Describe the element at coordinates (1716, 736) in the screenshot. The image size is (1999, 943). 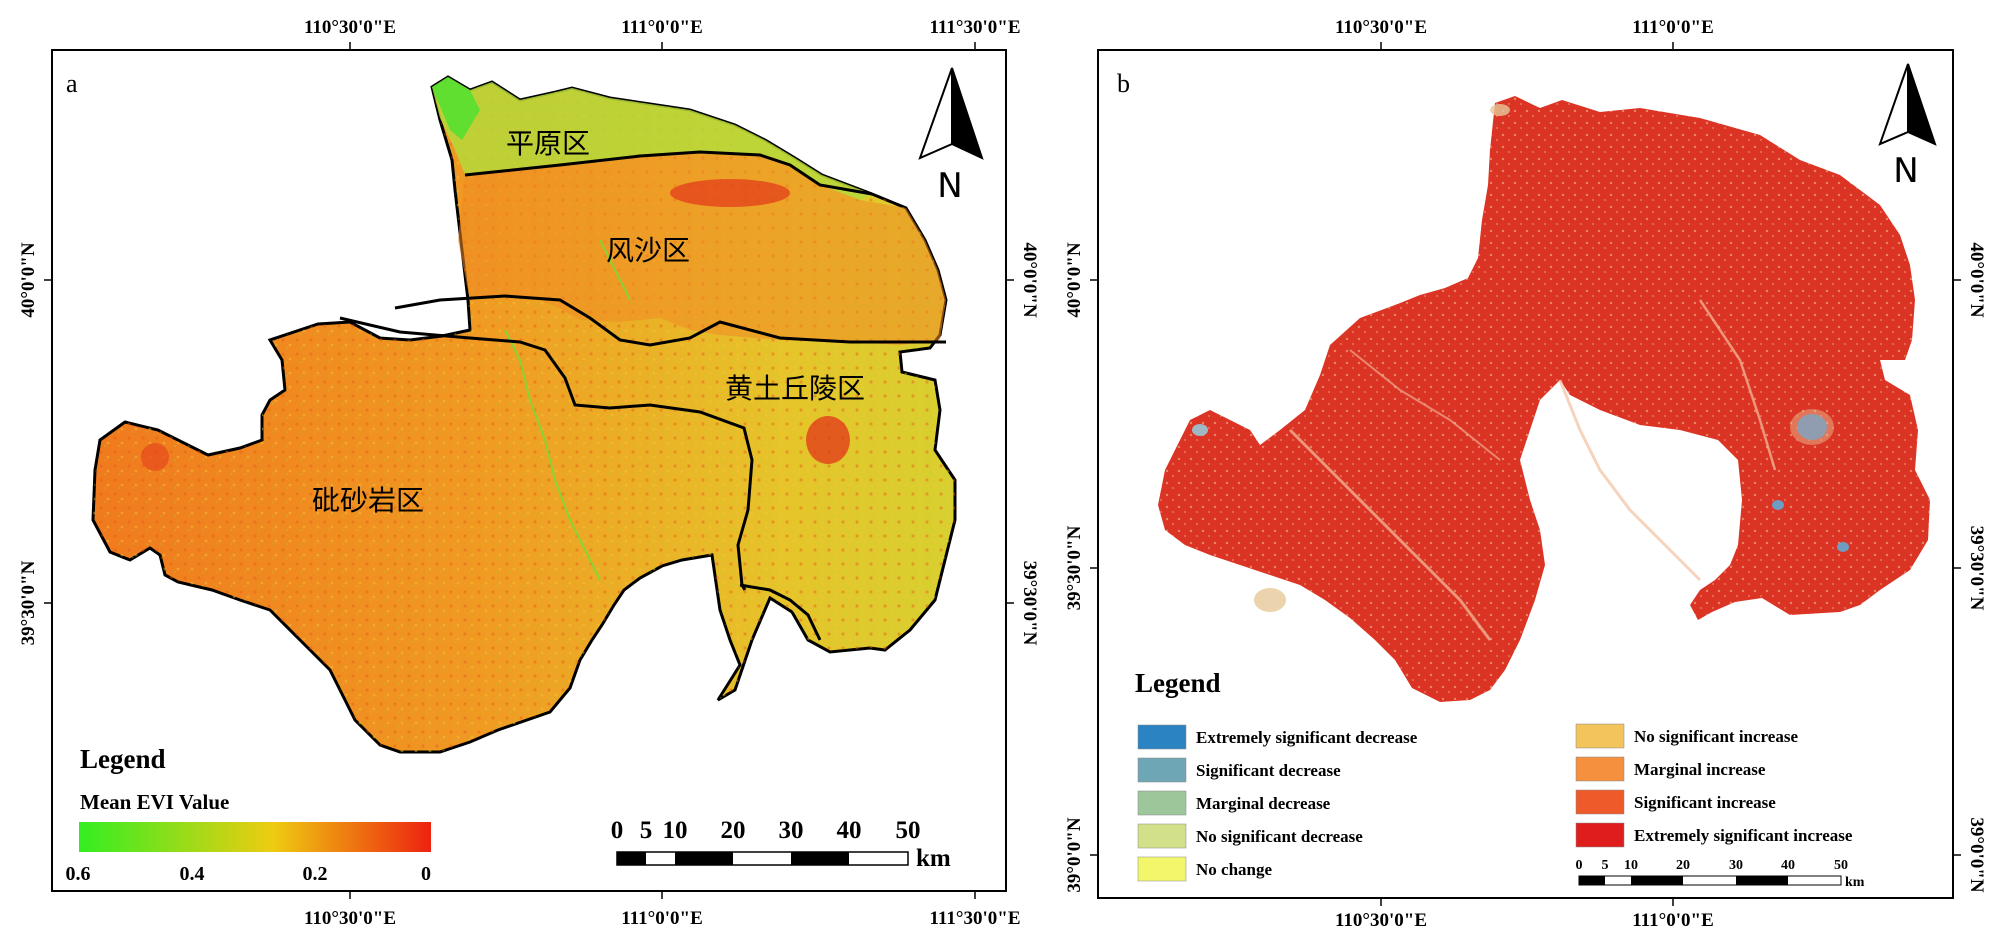
I see `legend-label: No significant increase` at that location.